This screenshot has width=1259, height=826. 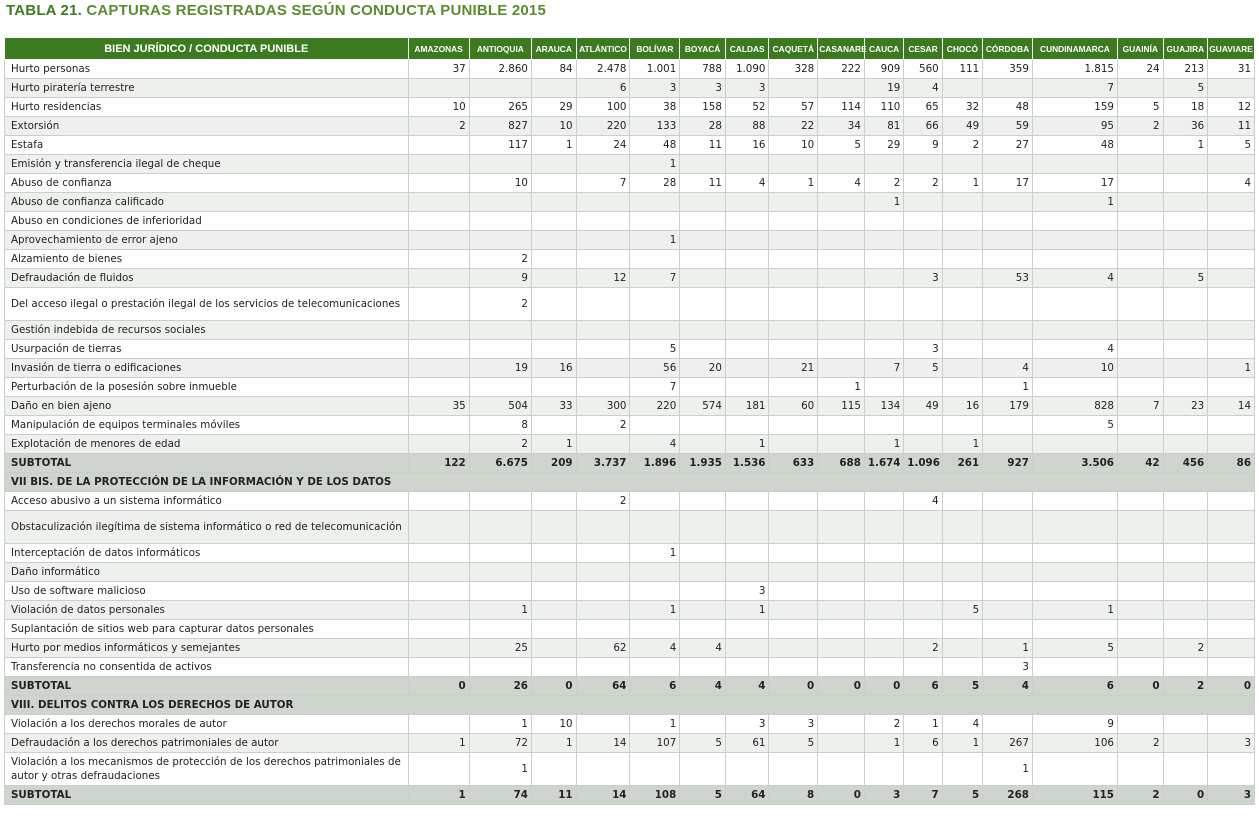 I want to click on cell-value: 52, so click(x=747, y=107).